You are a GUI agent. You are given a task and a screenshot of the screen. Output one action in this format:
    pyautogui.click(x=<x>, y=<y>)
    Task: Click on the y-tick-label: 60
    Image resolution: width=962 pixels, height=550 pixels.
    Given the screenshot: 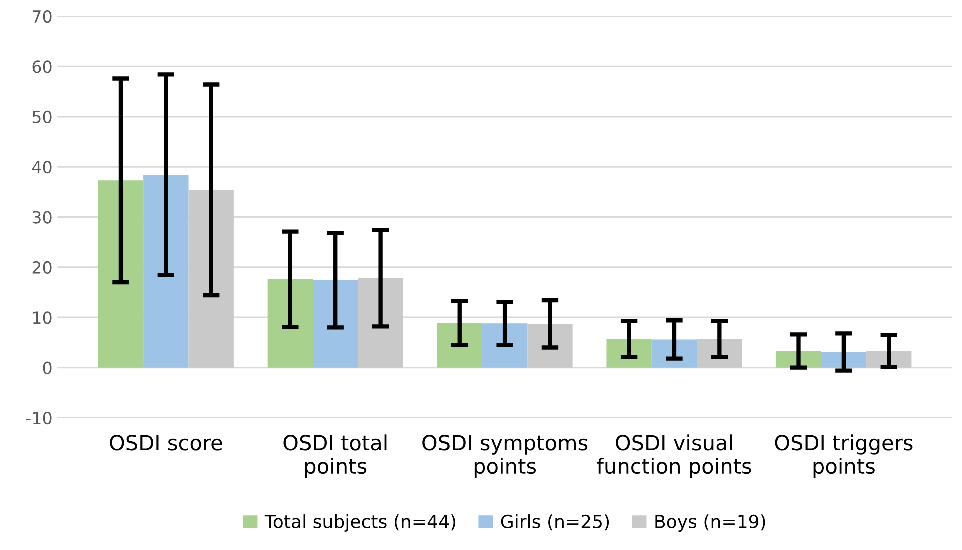 What is the action you would take?
    pyautogui.click(x=42, y=67)
    